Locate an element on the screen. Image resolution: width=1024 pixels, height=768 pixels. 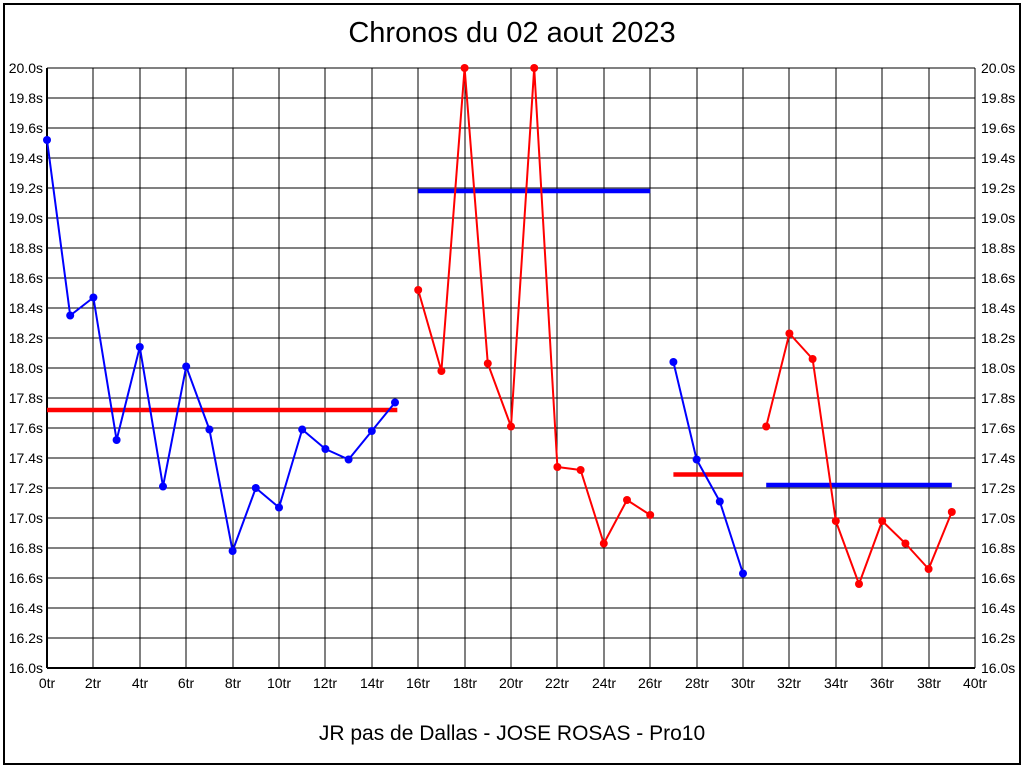
x-tick-label: 22tr is located at coordinates (557, 683).